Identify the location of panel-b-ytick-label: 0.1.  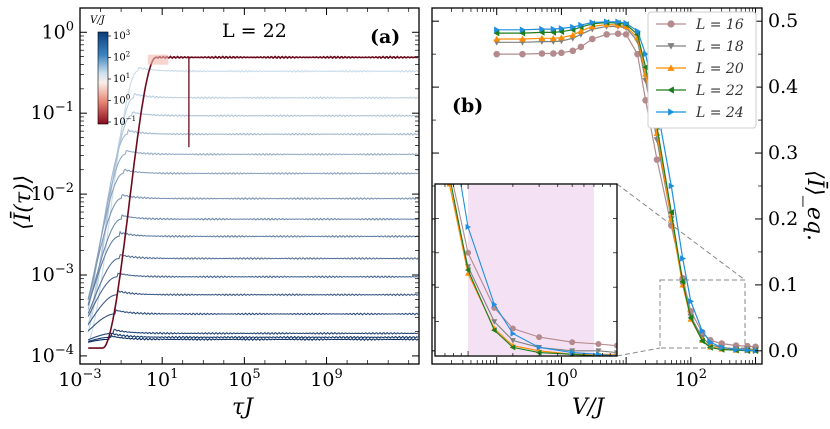
(783, 285).